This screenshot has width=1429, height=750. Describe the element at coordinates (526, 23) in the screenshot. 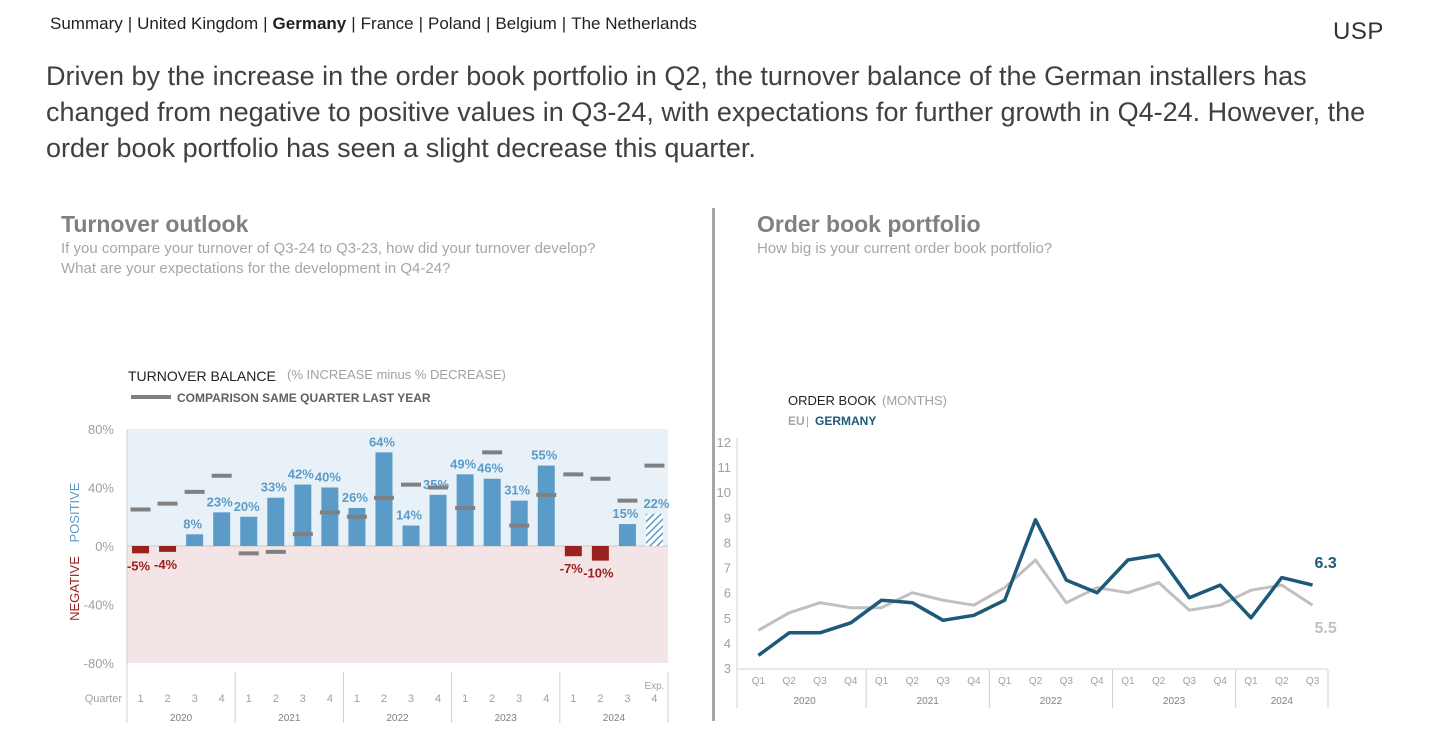

I see `nav-link-belgium: Belgium` at that location.